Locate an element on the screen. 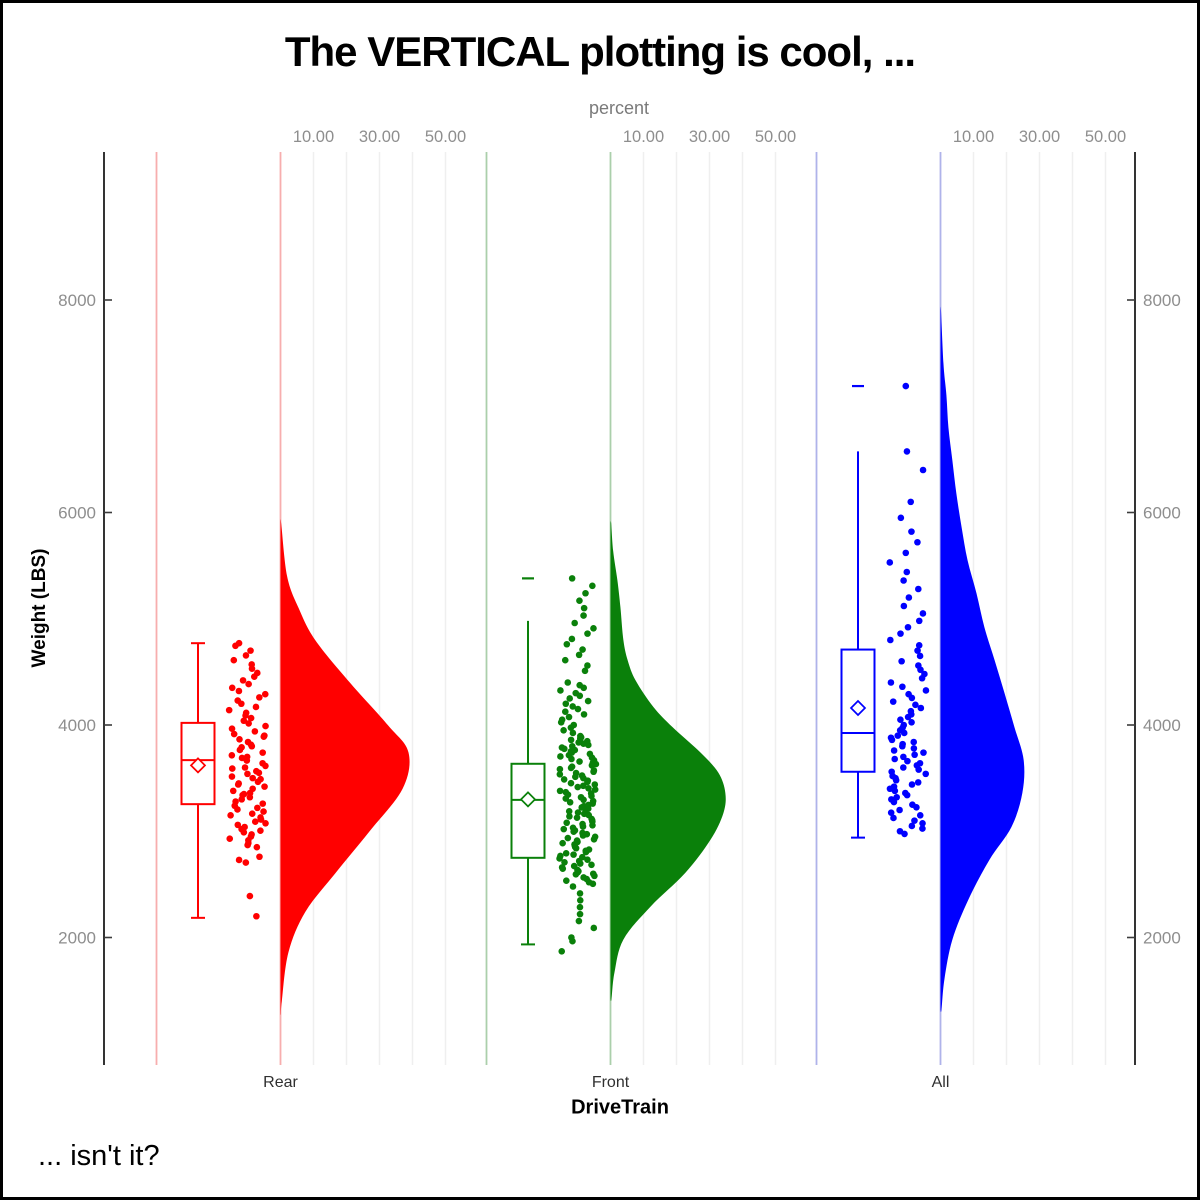 Image resolution: width=1200 pixels, height=1200 pixels. violin-front is located at coordinates (668, 761).